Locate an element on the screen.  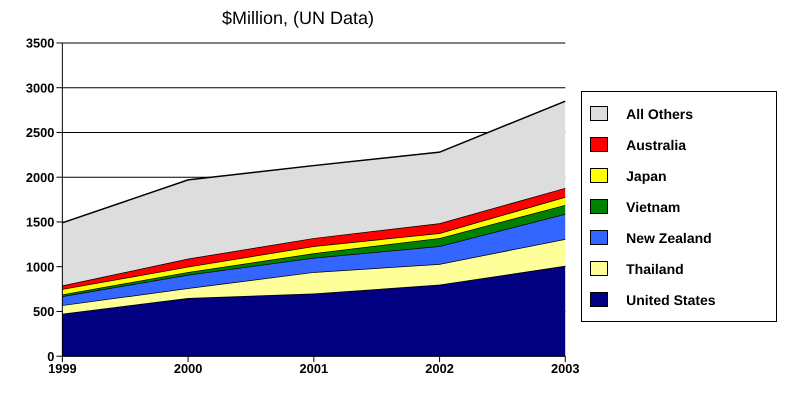
x-tick-label: 2000 is located at coordinates (188, 368).